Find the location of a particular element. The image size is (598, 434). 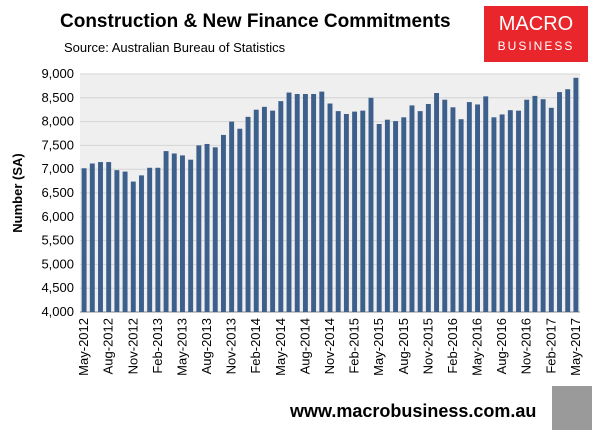

y-tick-label: 4,500 is located at coordinates (57, 287).